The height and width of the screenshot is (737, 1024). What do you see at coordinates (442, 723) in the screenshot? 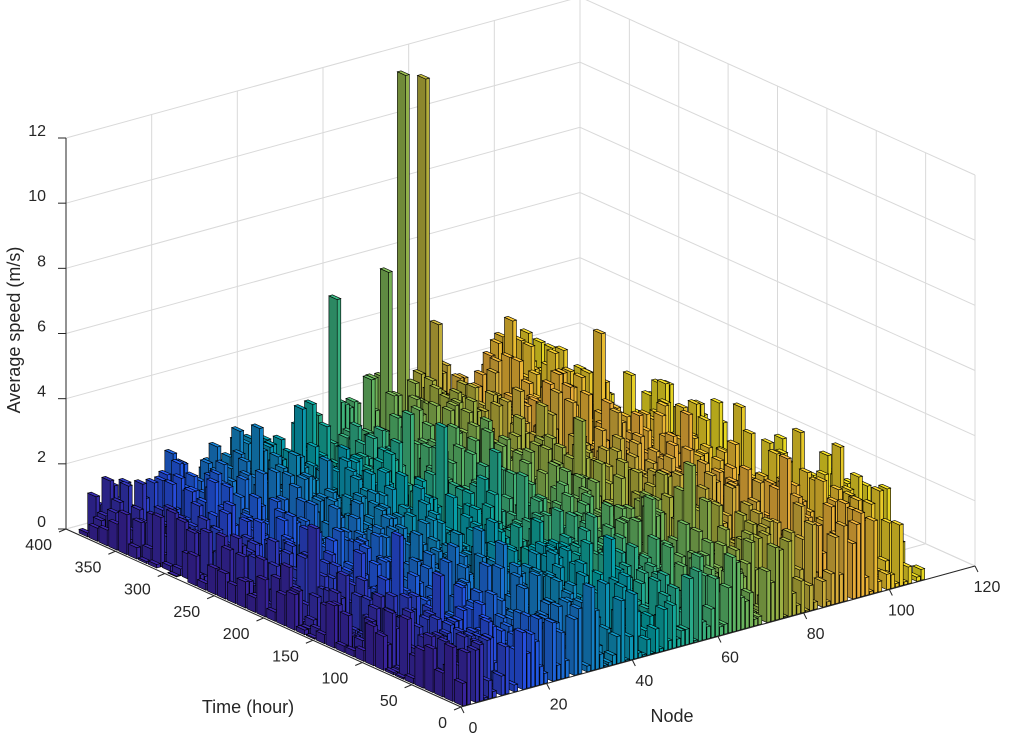
I see `y-tick-label: 0` at bounding box center [442, 723].